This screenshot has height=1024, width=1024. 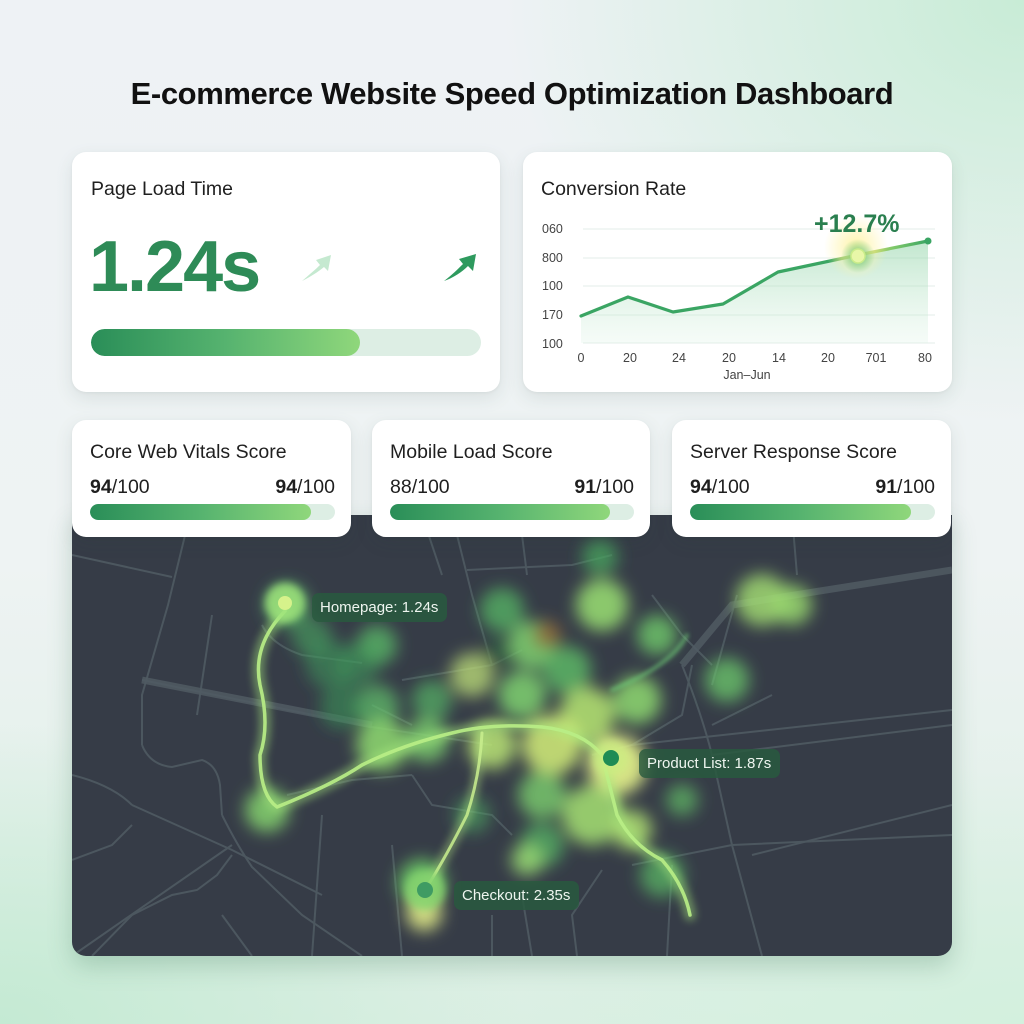 What do you see at coordinates (188, 452) in the screenshot?
I see `score-label: Core Web Vitals Score` at bounding box center [188, 452].